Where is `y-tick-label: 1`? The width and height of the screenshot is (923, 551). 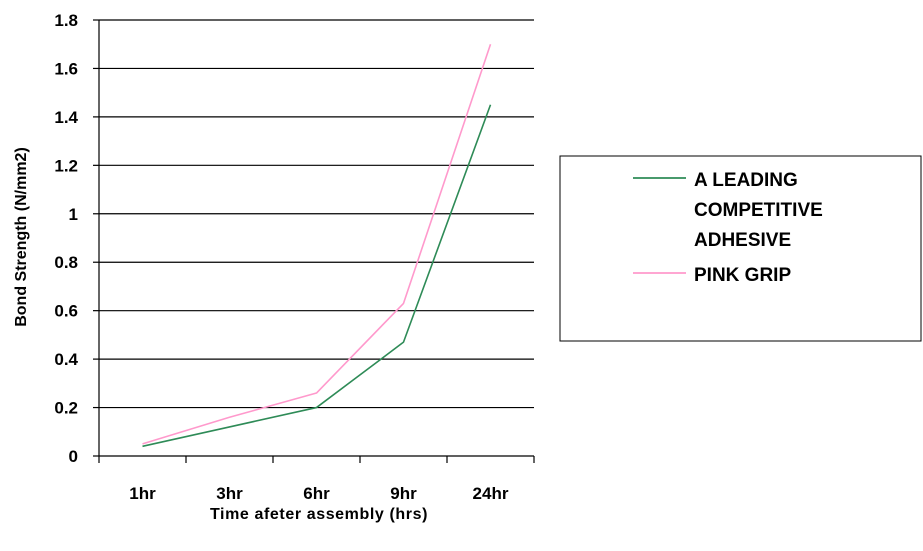
y-tick-label: 1 is located at coordinates (73, 214).